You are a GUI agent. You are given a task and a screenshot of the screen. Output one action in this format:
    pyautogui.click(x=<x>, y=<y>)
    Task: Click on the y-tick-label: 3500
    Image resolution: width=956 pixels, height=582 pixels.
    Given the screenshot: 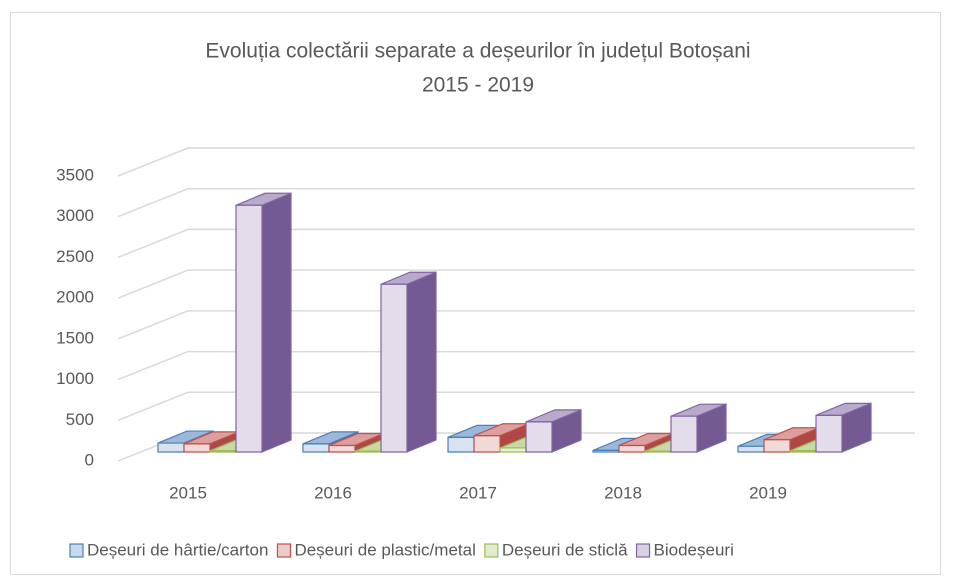 What is the action you would take?
    pyautogui.click(x=75, y=174)
    